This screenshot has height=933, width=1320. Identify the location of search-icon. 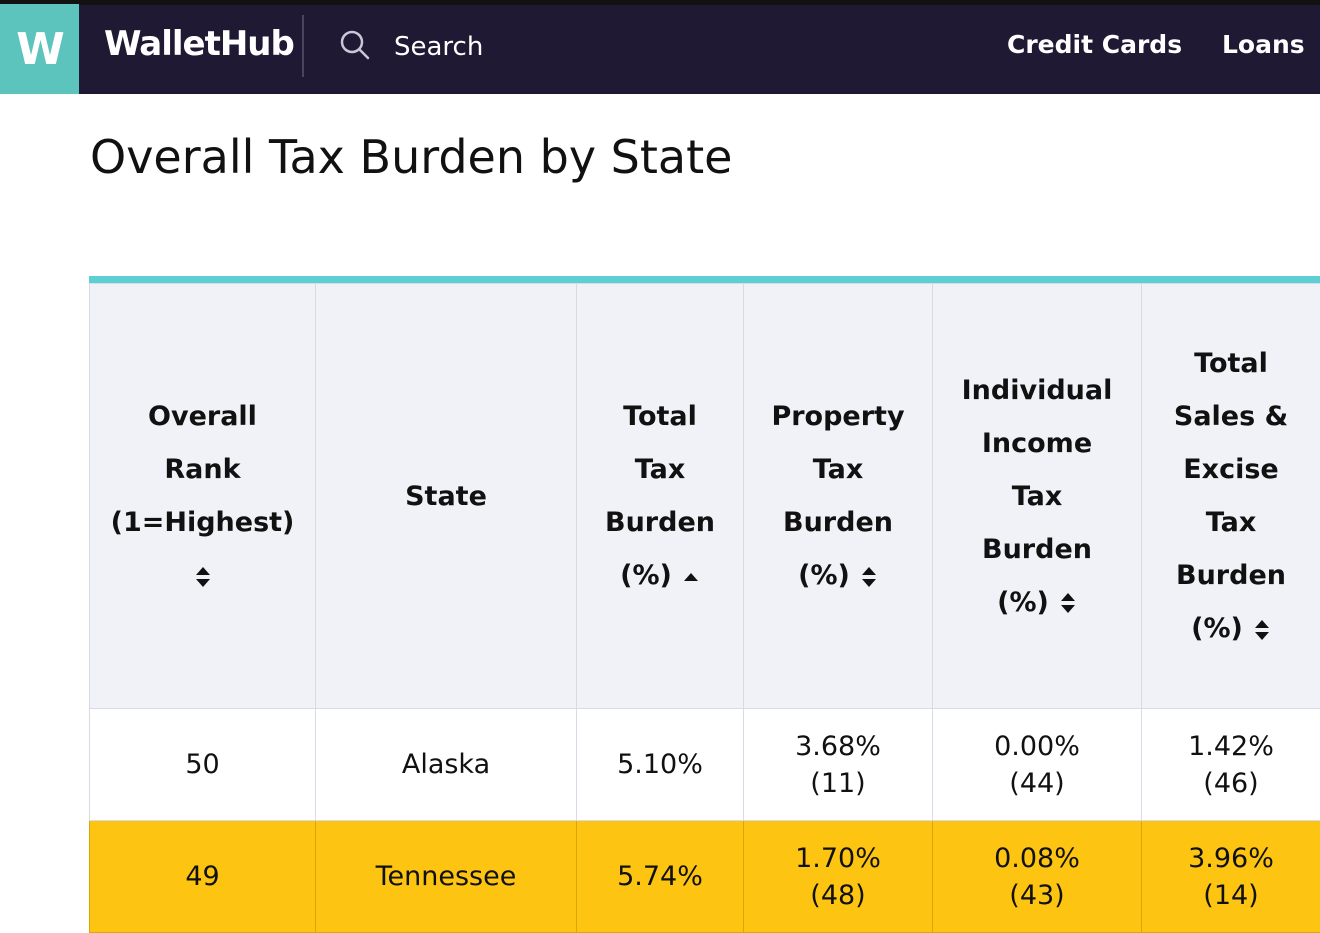
(355, 47).